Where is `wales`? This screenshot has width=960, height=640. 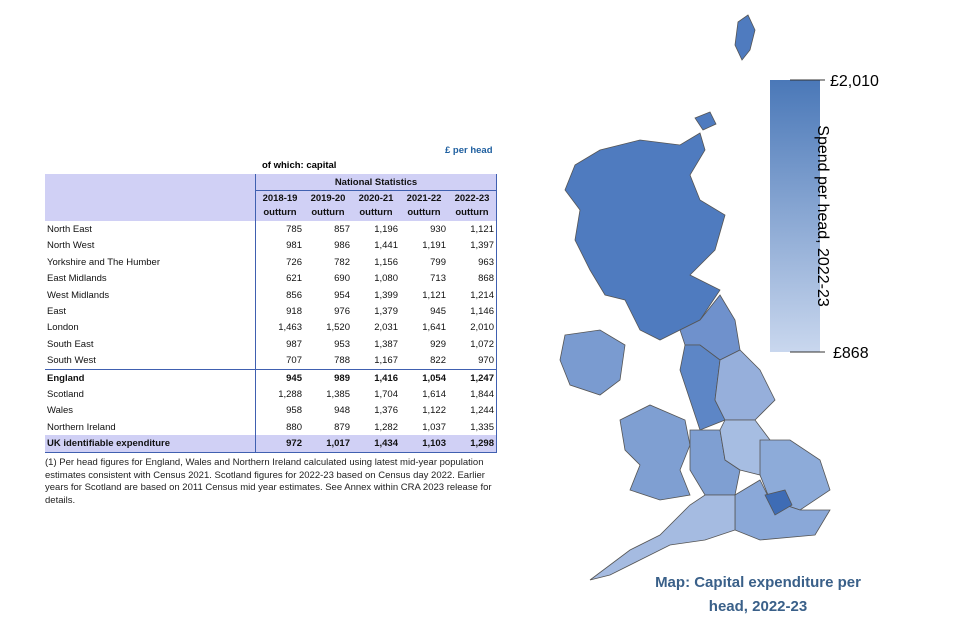 wales is located at coordinates (655, 452).